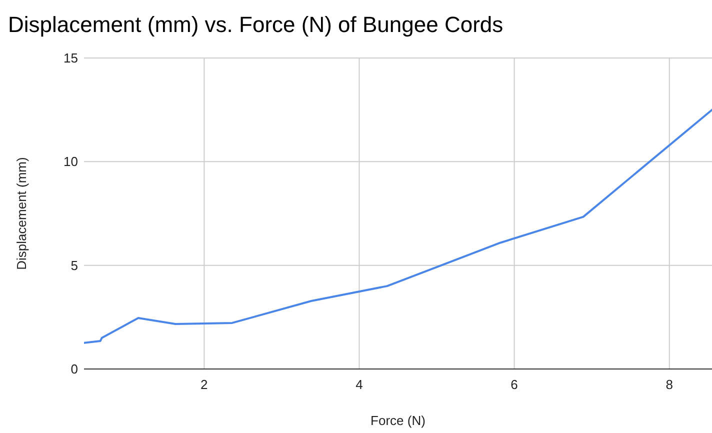 The image size is (712, 433). I want to click on y-tick-label: 15, so click(71, 58).